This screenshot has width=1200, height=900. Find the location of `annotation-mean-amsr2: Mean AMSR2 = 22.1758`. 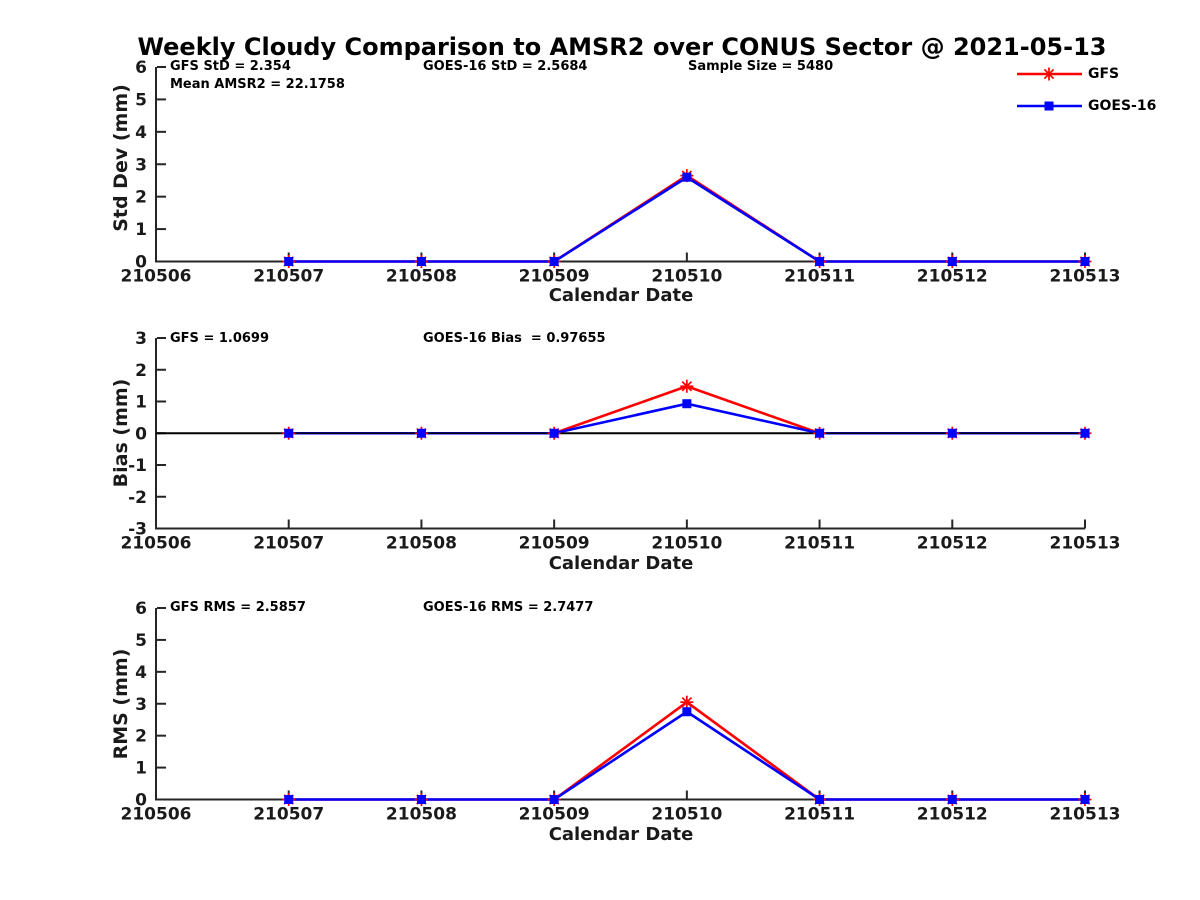

annotation-mean-amsr2: Mean AMSR2 = 22.1758 is located at coordinates (257, 84).